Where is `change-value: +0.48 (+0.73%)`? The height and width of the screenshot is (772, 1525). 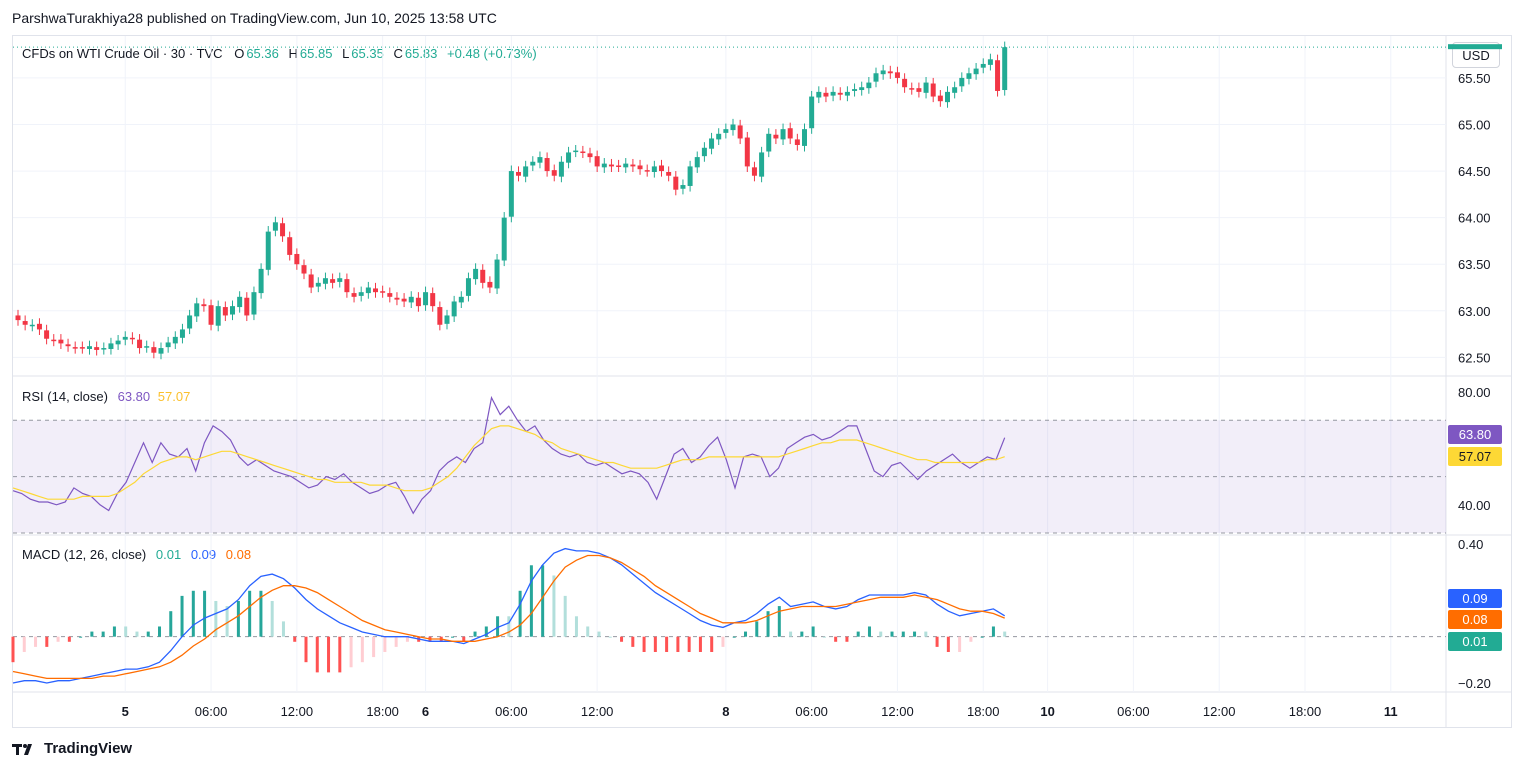 change-value: +0.48 (+0.73%) is located at coordinates (492, 53).